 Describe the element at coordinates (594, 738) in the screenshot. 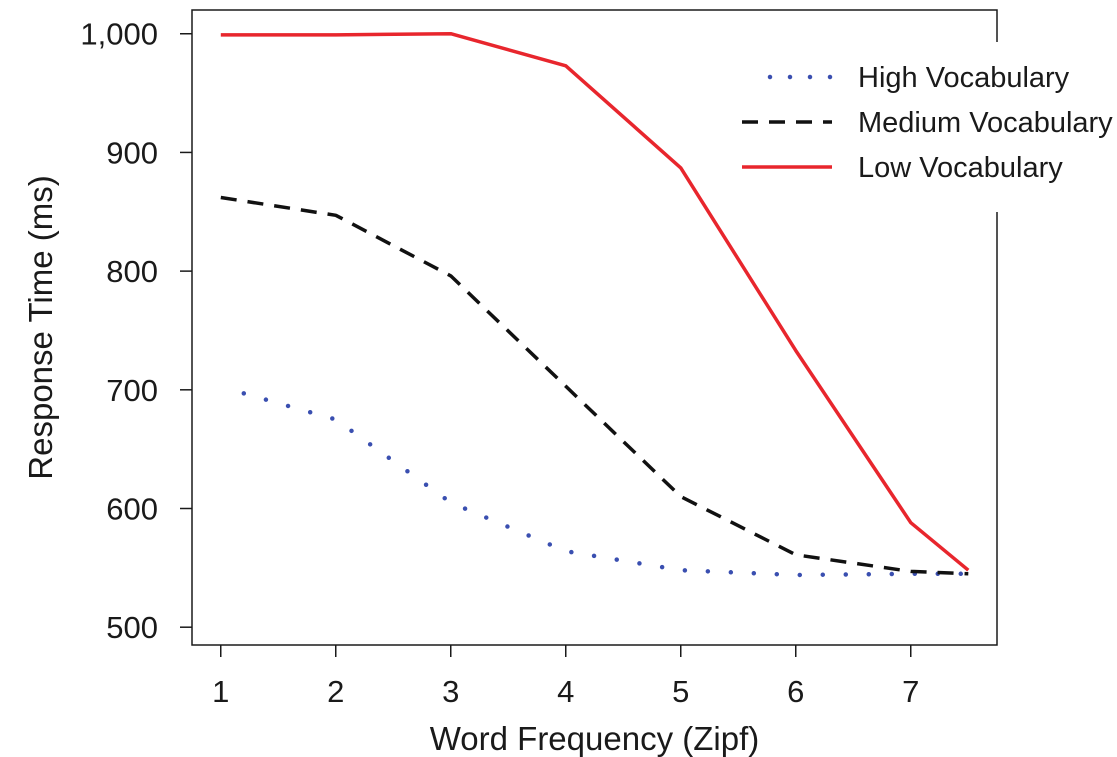

I see `x-axis-title: Word Frequency (Zipf)` at that location.